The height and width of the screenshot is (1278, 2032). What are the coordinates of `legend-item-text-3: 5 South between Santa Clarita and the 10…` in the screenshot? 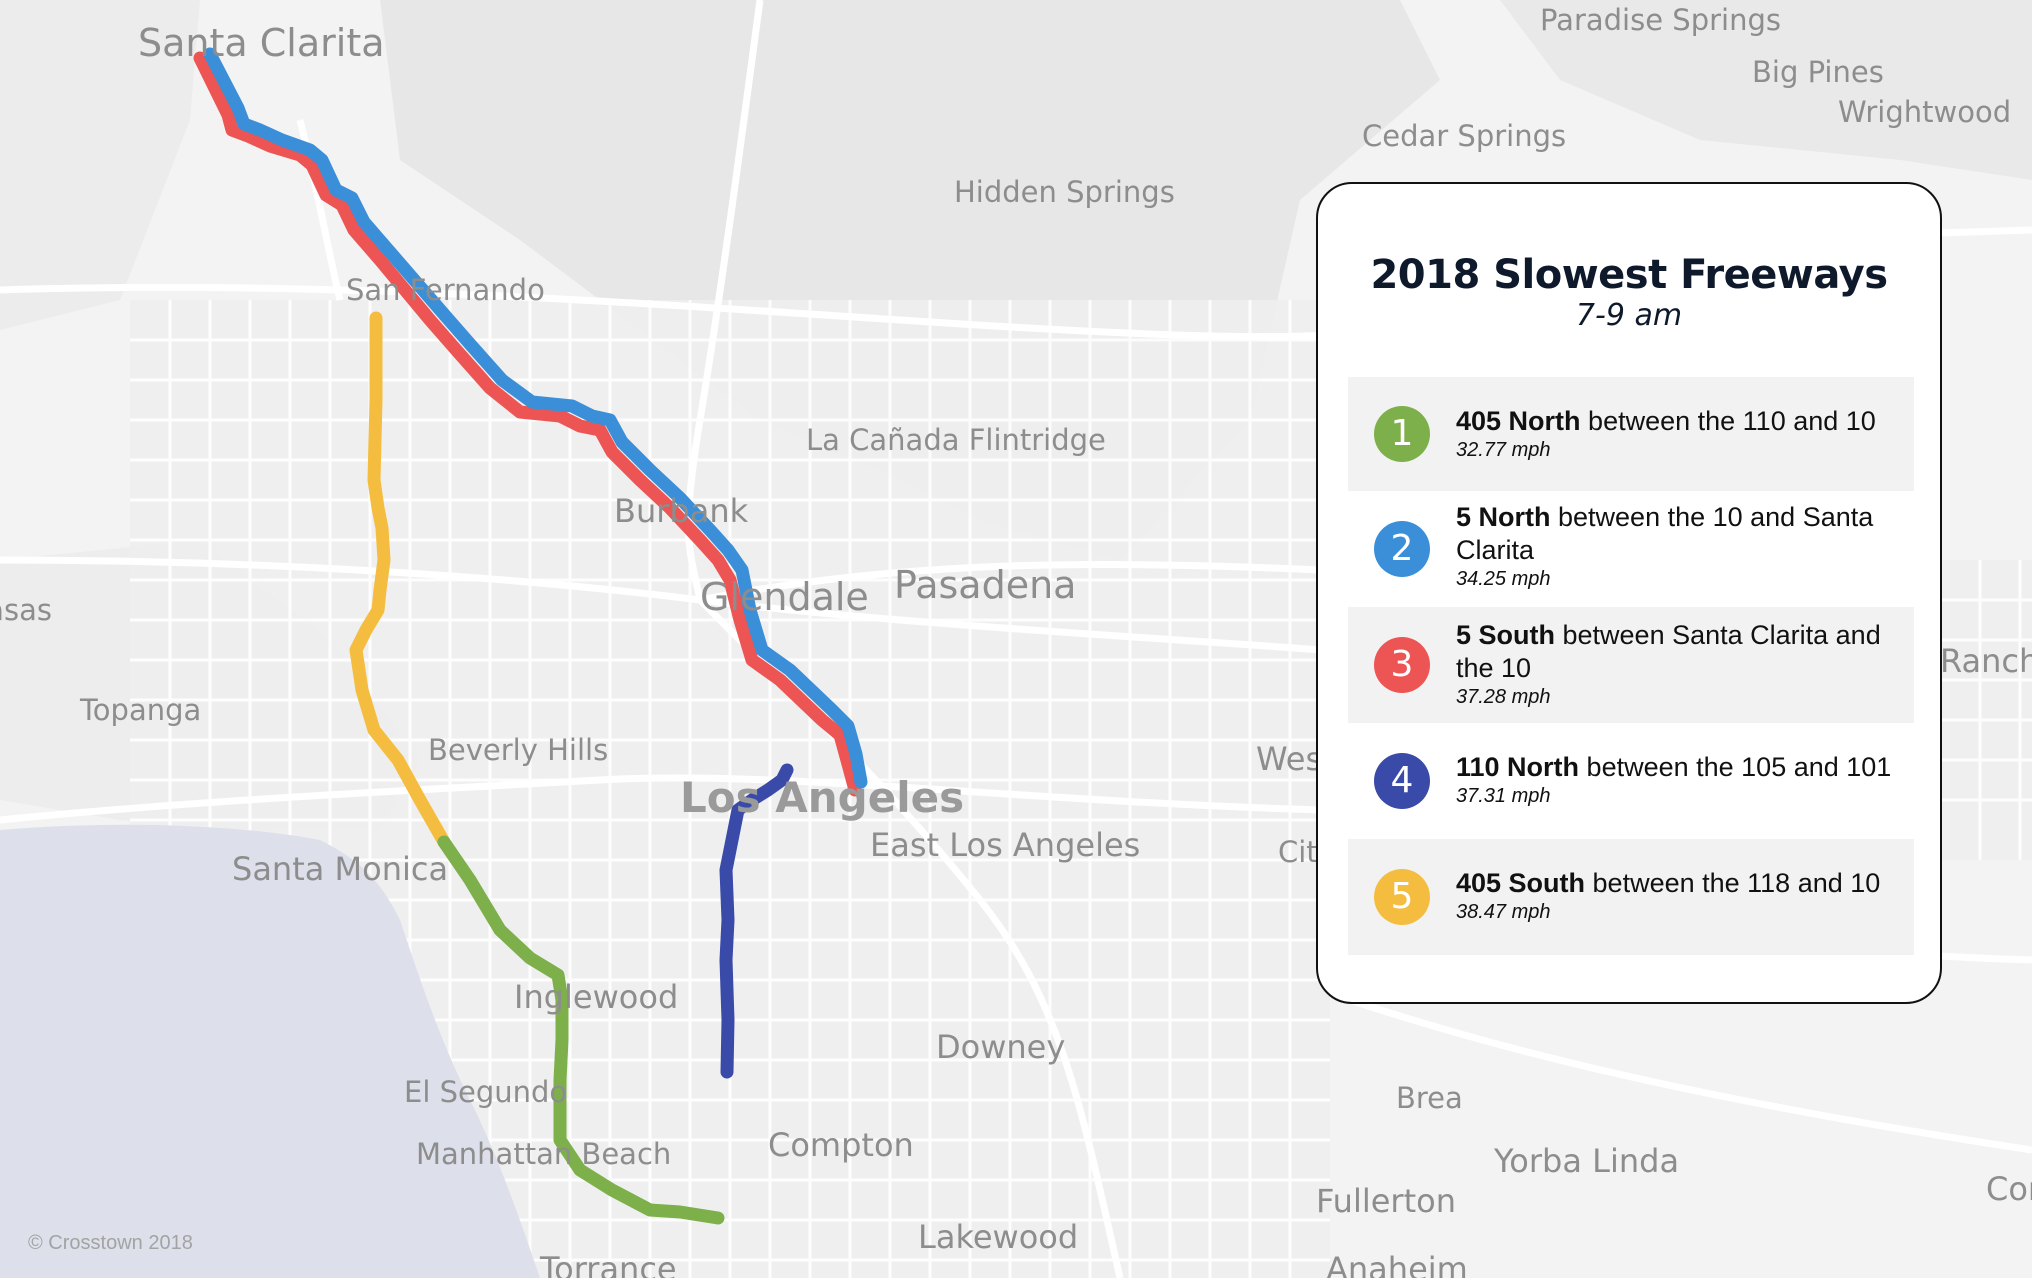 It's located at (1675, 664).